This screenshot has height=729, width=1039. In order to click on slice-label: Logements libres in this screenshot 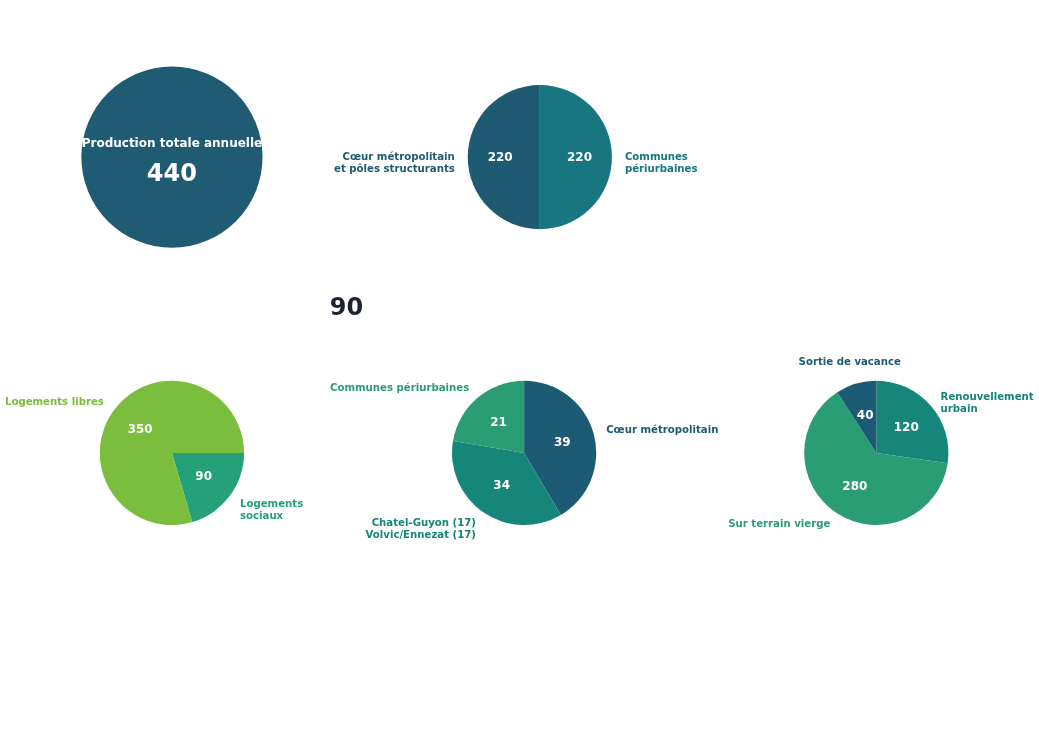, I will do `click(54, 401)`.